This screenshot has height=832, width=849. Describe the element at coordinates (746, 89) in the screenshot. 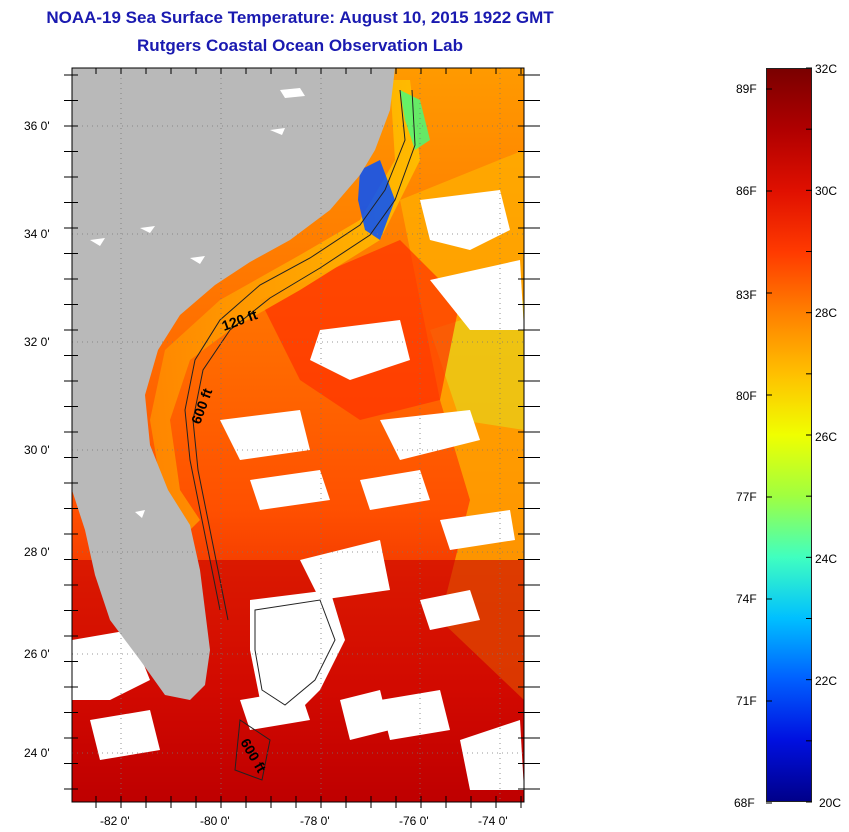

I see `cb-f-89: 89F` at that location.